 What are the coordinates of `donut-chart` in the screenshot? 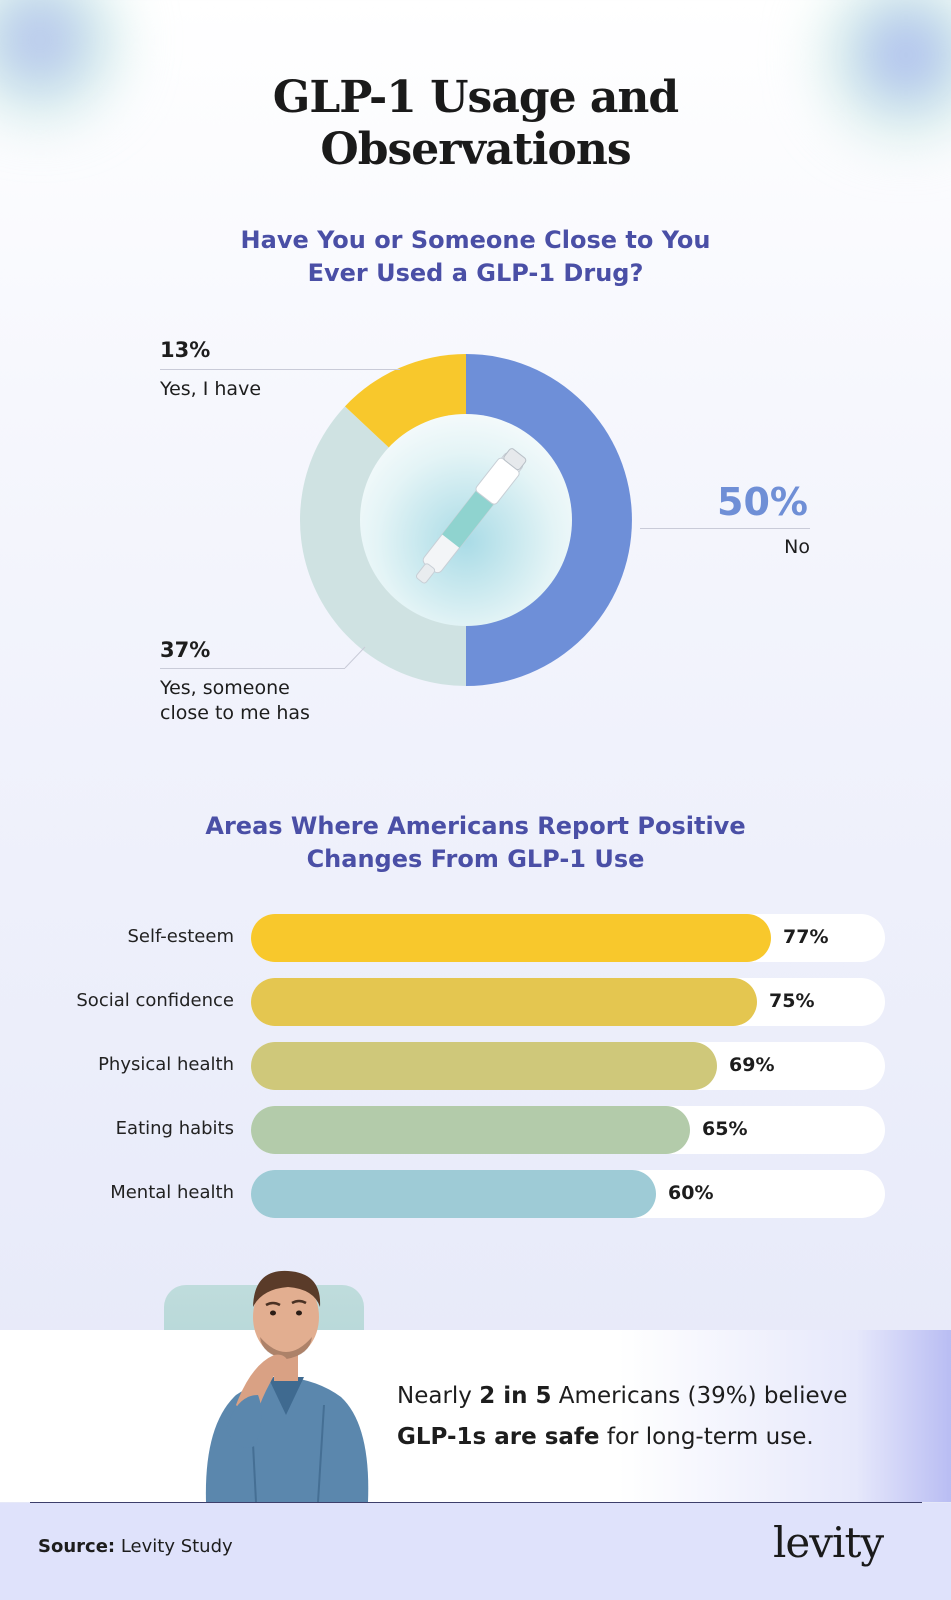 It's located at (466, 520).